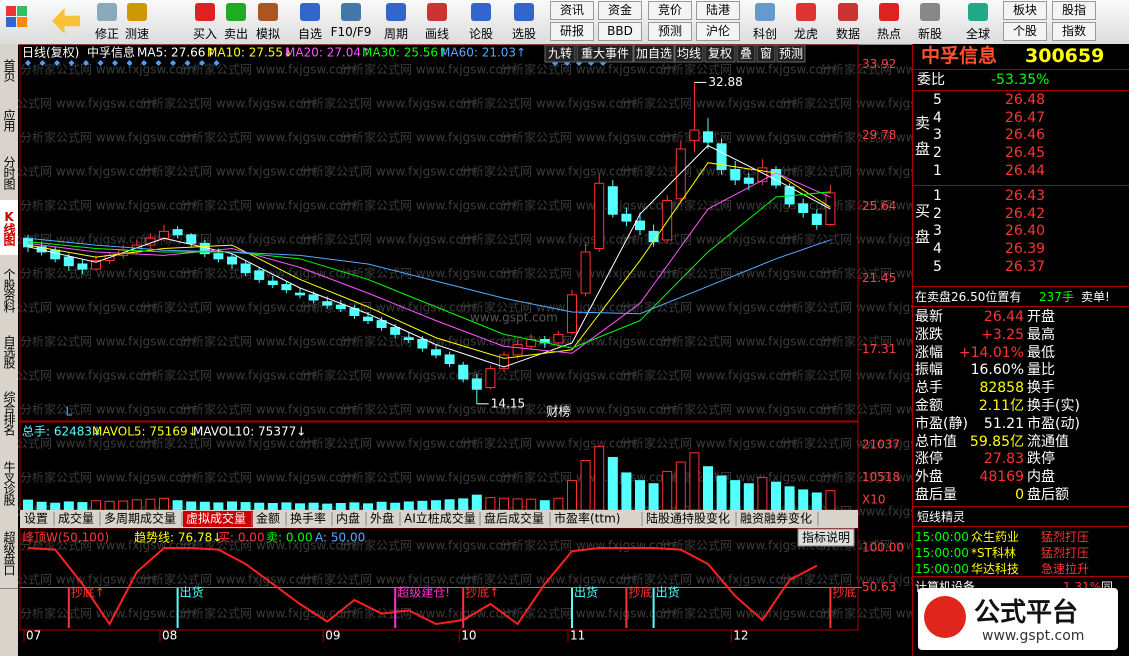  What do you see at coordinates (1025, 10) in the screenshot?
I see `tool-top: 板块` at bounding box center [1025, 10].